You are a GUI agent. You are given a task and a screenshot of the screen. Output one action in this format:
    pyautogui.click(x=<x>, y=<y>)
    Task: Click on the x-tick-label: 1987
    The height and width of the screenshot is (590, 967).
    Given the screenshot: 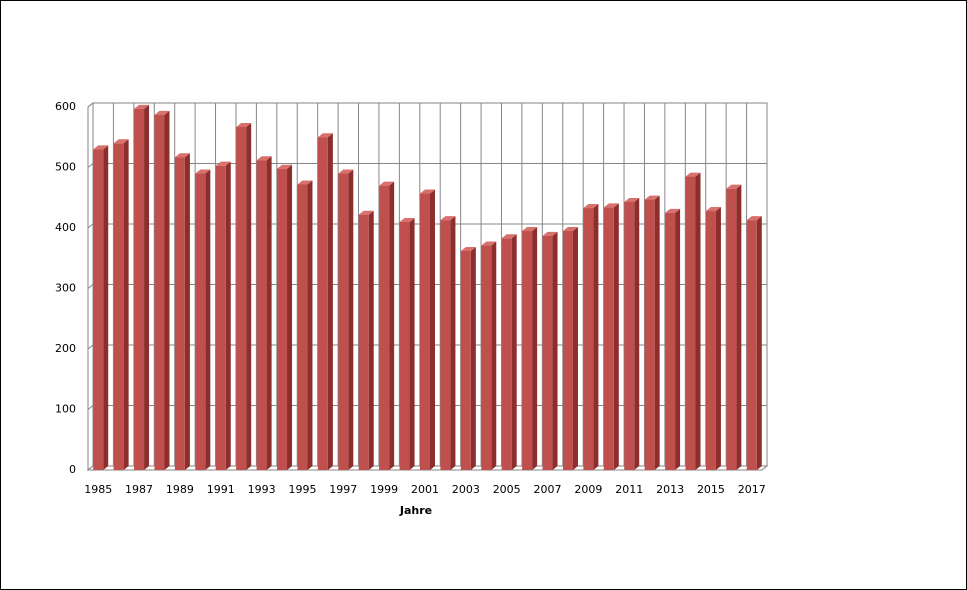 What is the action you would take?
    pyautogui.click(x=139, y=489)
    